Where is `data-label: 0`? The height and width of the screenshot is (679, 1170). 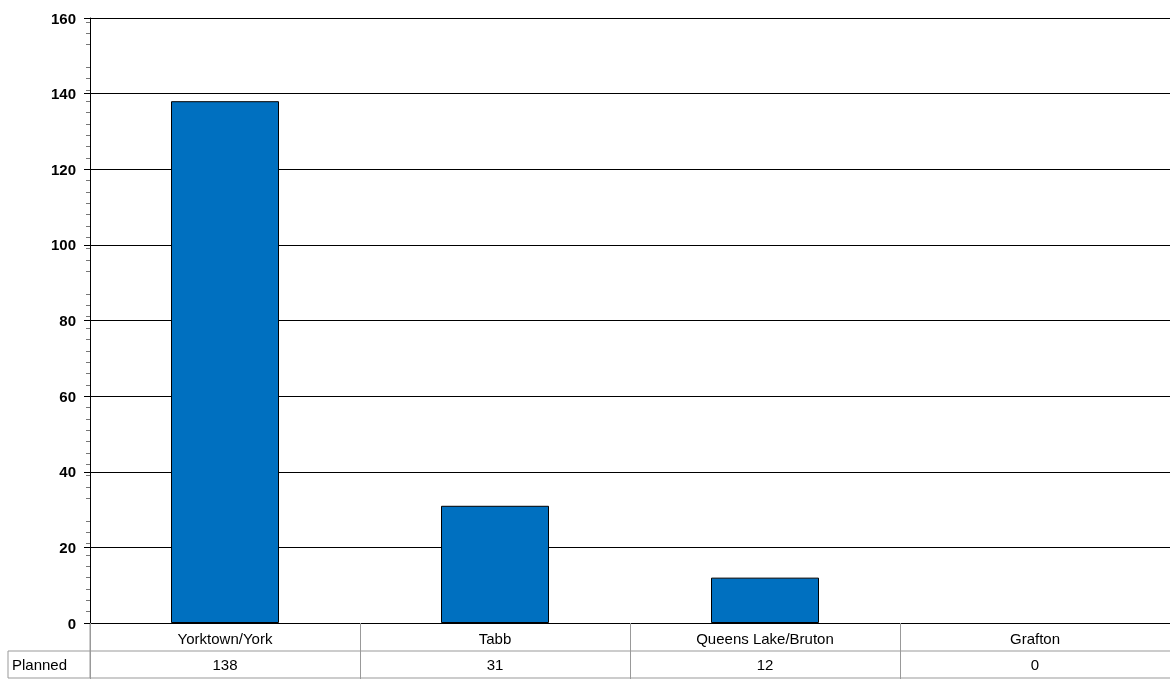
data-label: 0 is located at coordinates (1035, 664).